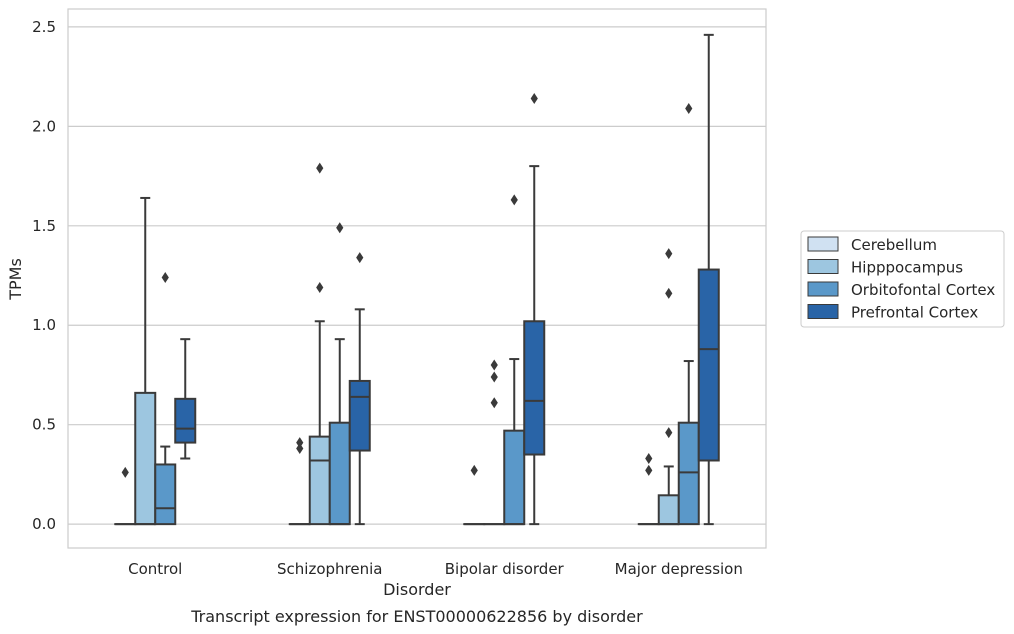 The width and height of the screenshot is (1014, 634). I want to click on x-tick-label: Major depression, so click(679, 569).